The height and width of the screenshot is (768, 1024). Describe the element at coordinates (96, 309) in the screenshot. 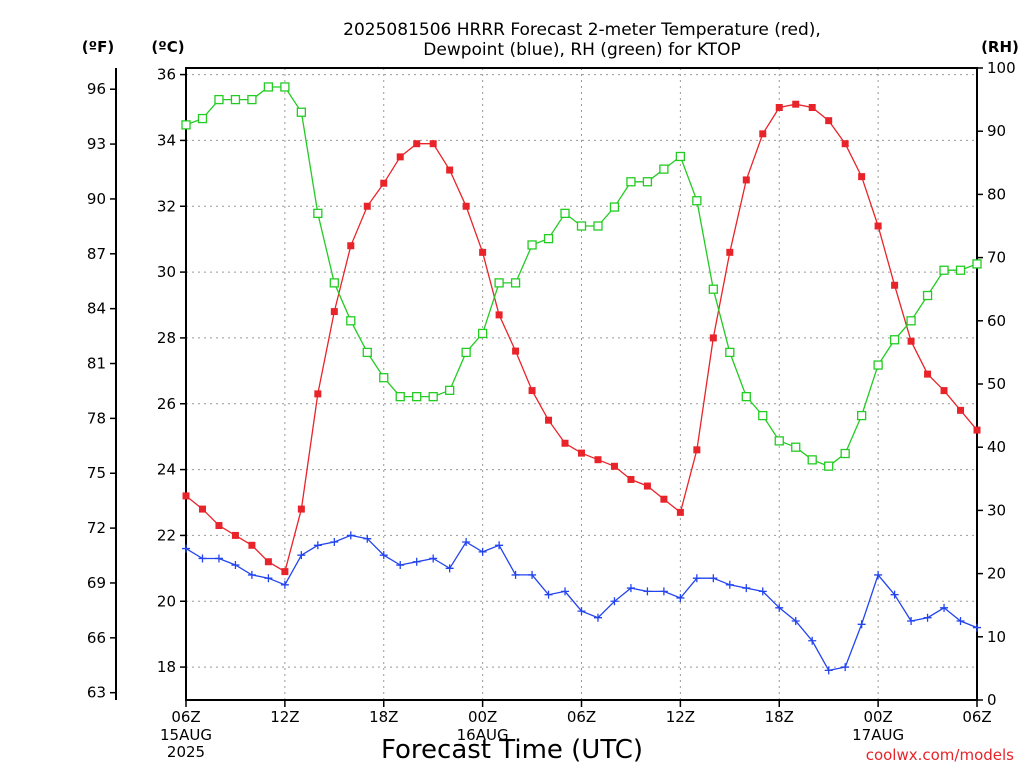

I see `fahrenheit-tick-label: 84` at that location.